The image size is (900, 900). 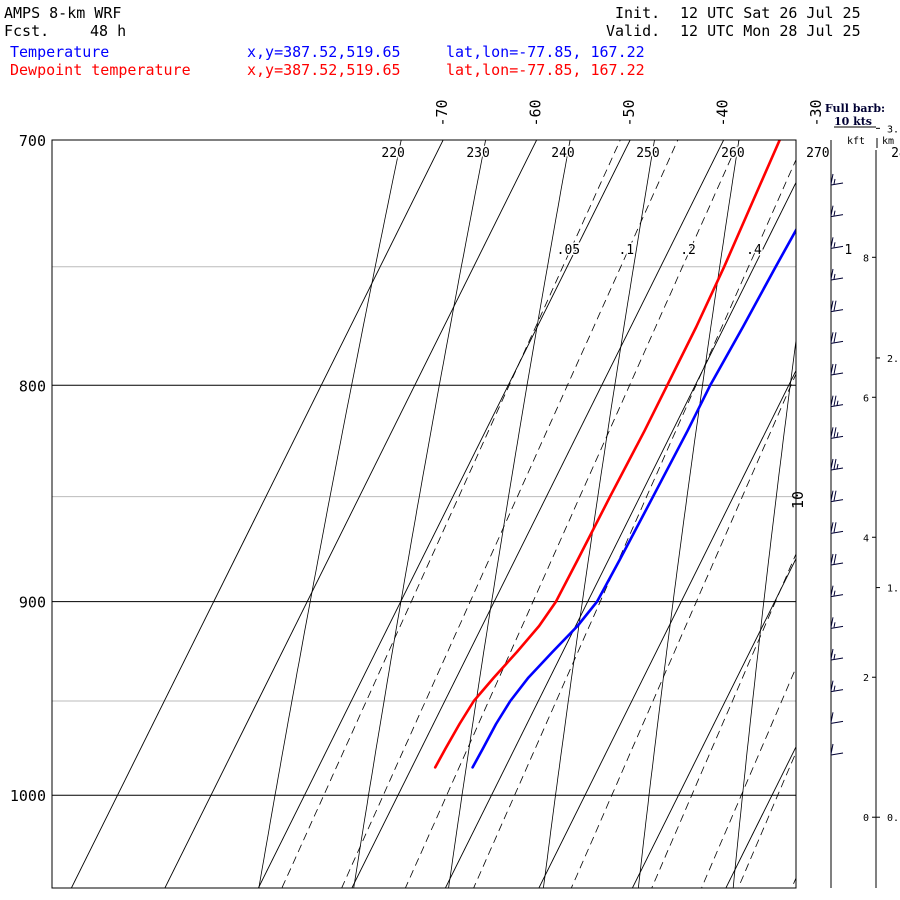 I want to click on pressure-tick-label: 1000, so click(x=28, y=796).